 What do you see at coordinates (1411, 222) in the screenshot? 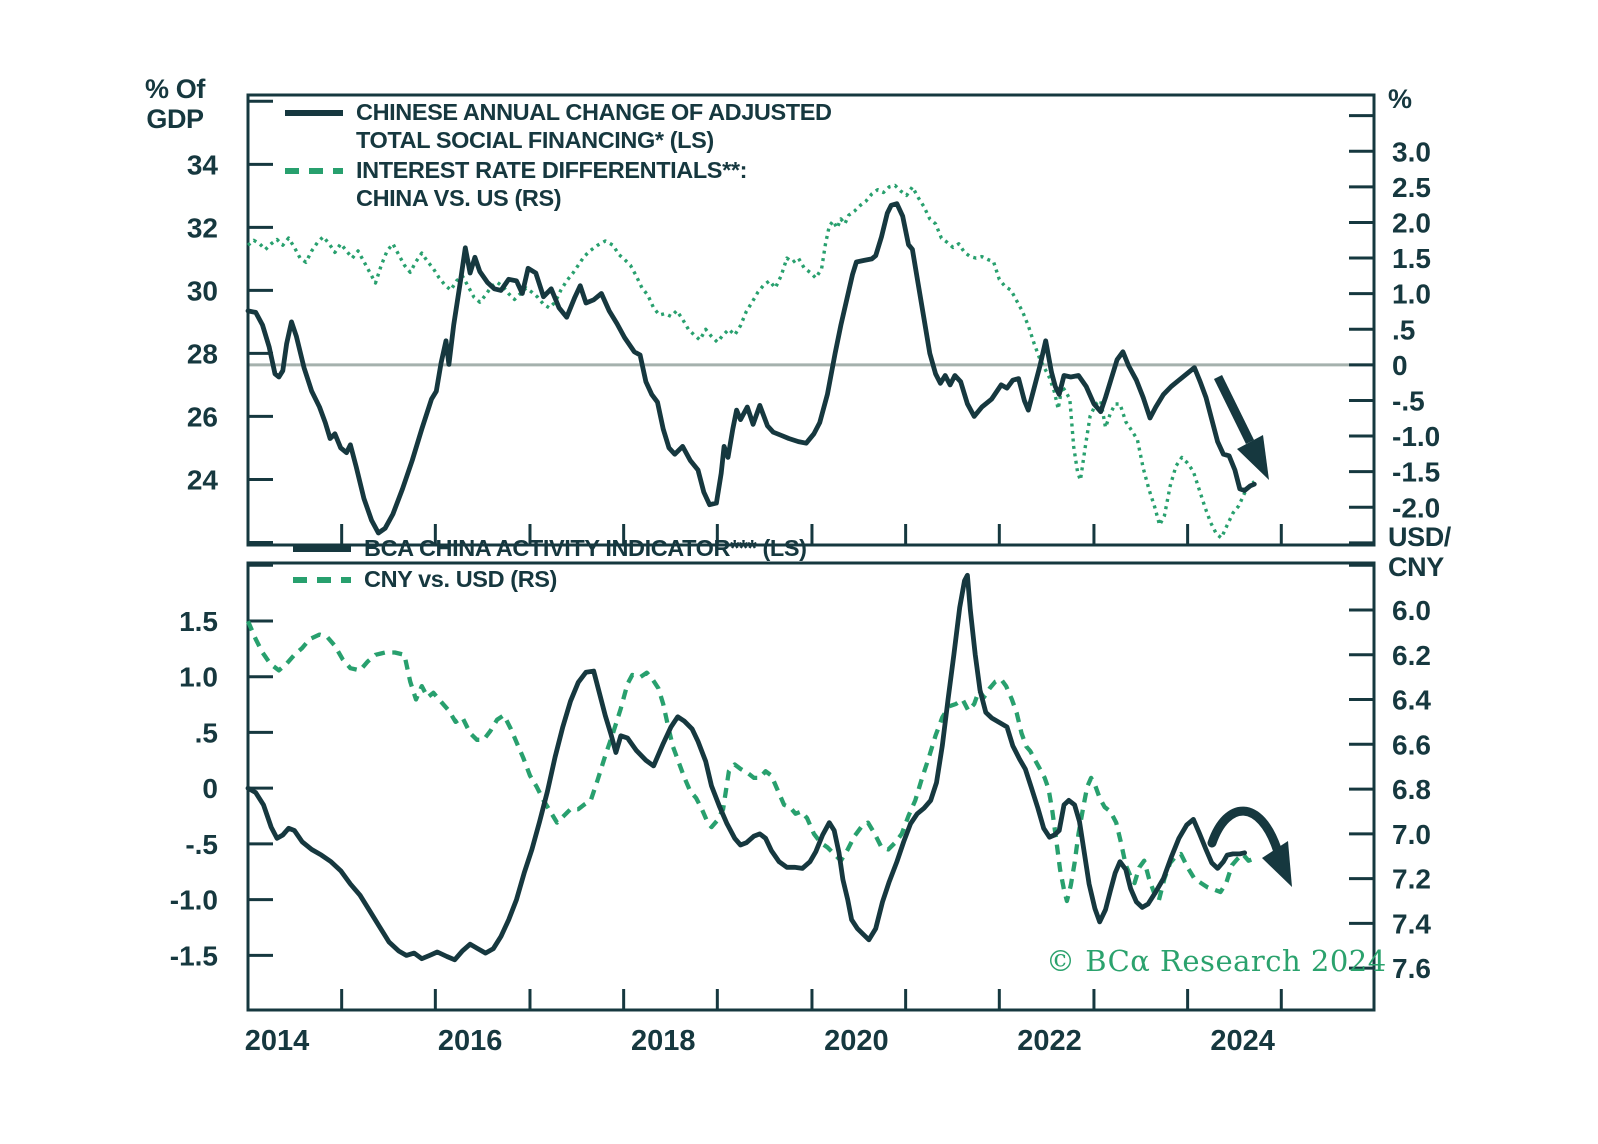
I see `right-axis-tick-label: 2.0` at bounding box center [1411, 222].